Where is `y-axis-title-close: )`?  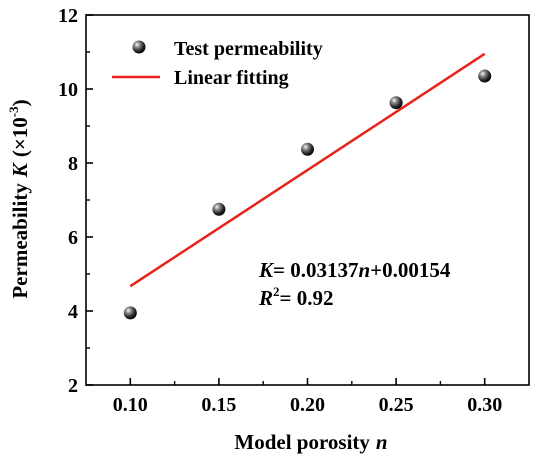 y-axis-title-close: ) is located at coordinates (20, 102).